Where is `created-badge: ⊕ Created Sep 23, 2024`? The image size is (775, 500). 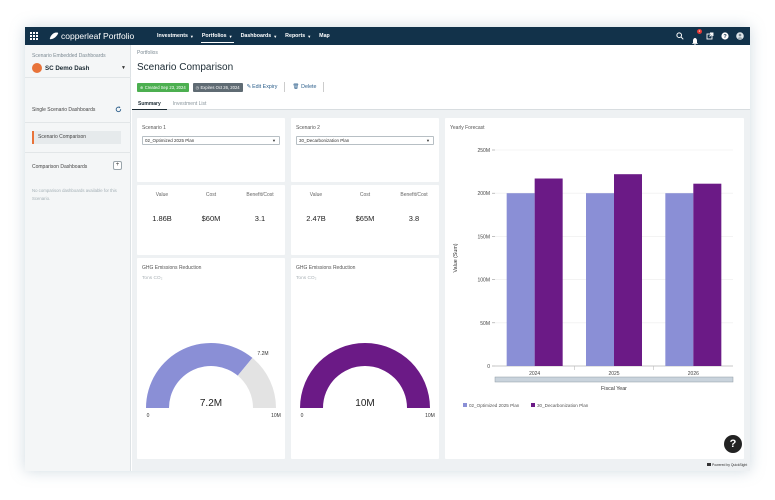
created-badge: ⊕ Created Sep 23, 2024 is located at coordinates (163, 87).